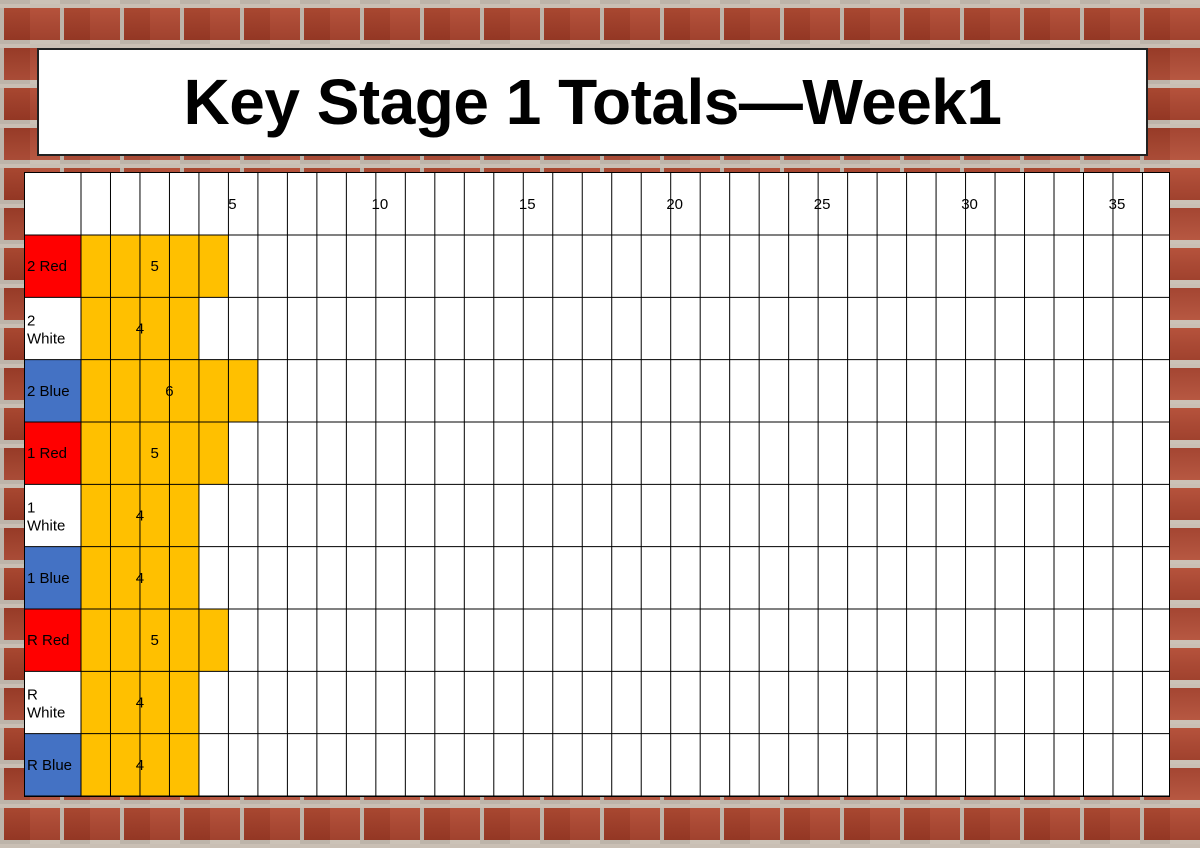 The width and height of the screenshot is (1200, 848). Describe the element at coordinates (47, 266) in the screenshot. I see `category-label: 2 Red` at that location.